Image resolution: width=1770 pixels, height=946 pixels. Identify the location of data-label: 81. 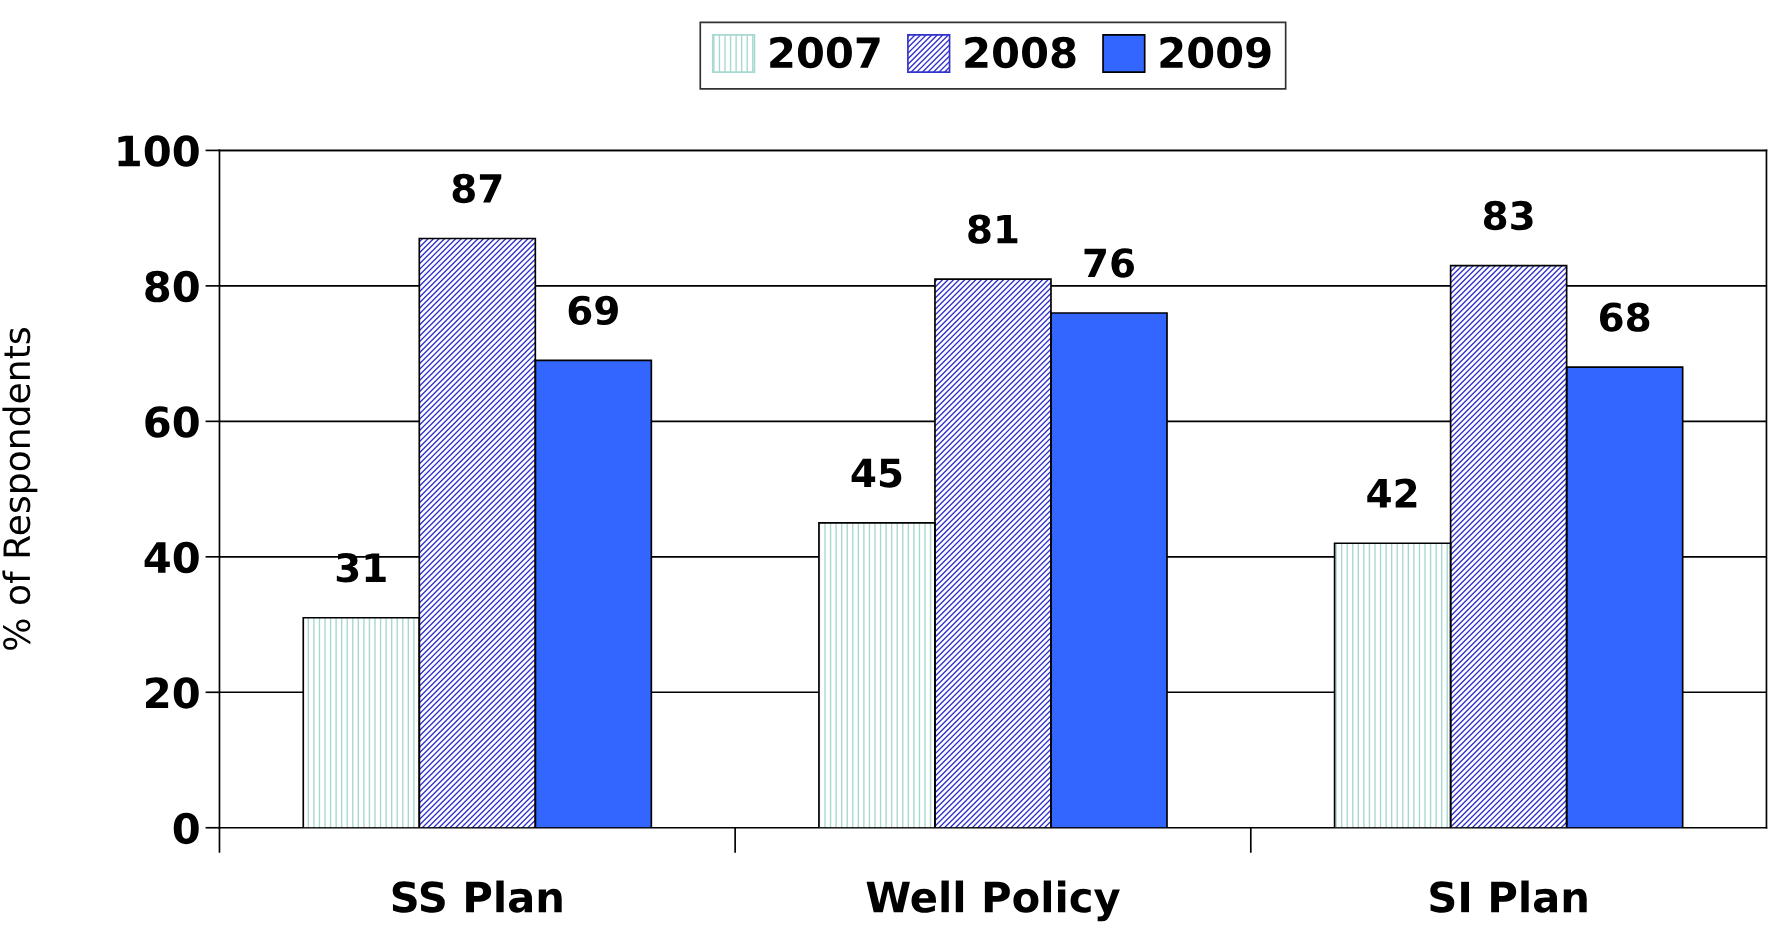
(993, 229).